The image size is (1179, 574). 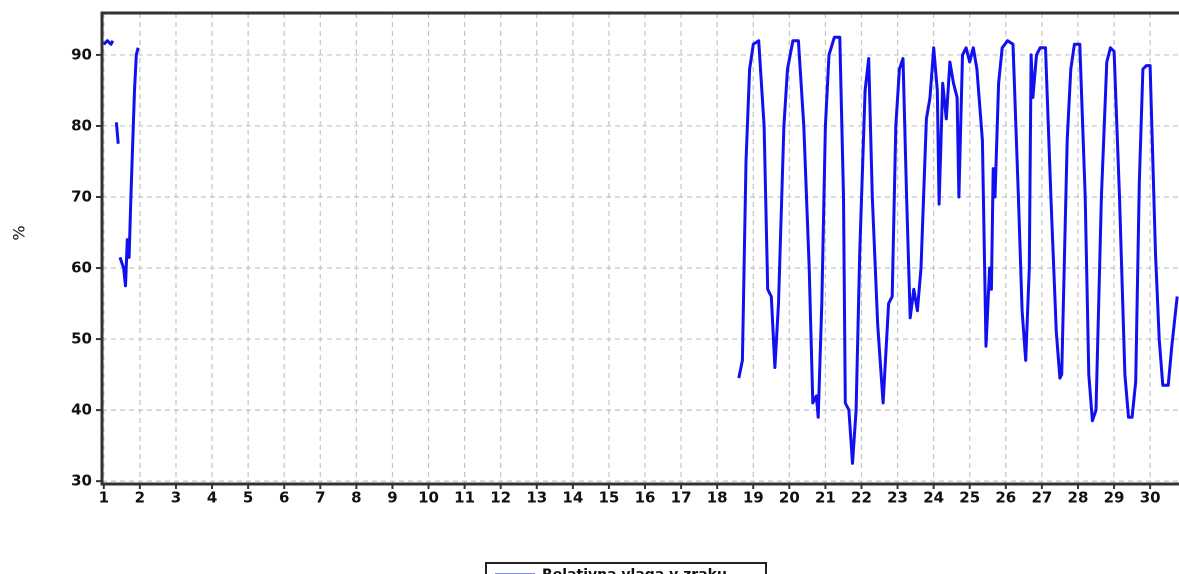 What do you see at coordinates (1078, 498) in the screenshot?
I see `x-tick-label: 28` at bounding box center [1078, 498].